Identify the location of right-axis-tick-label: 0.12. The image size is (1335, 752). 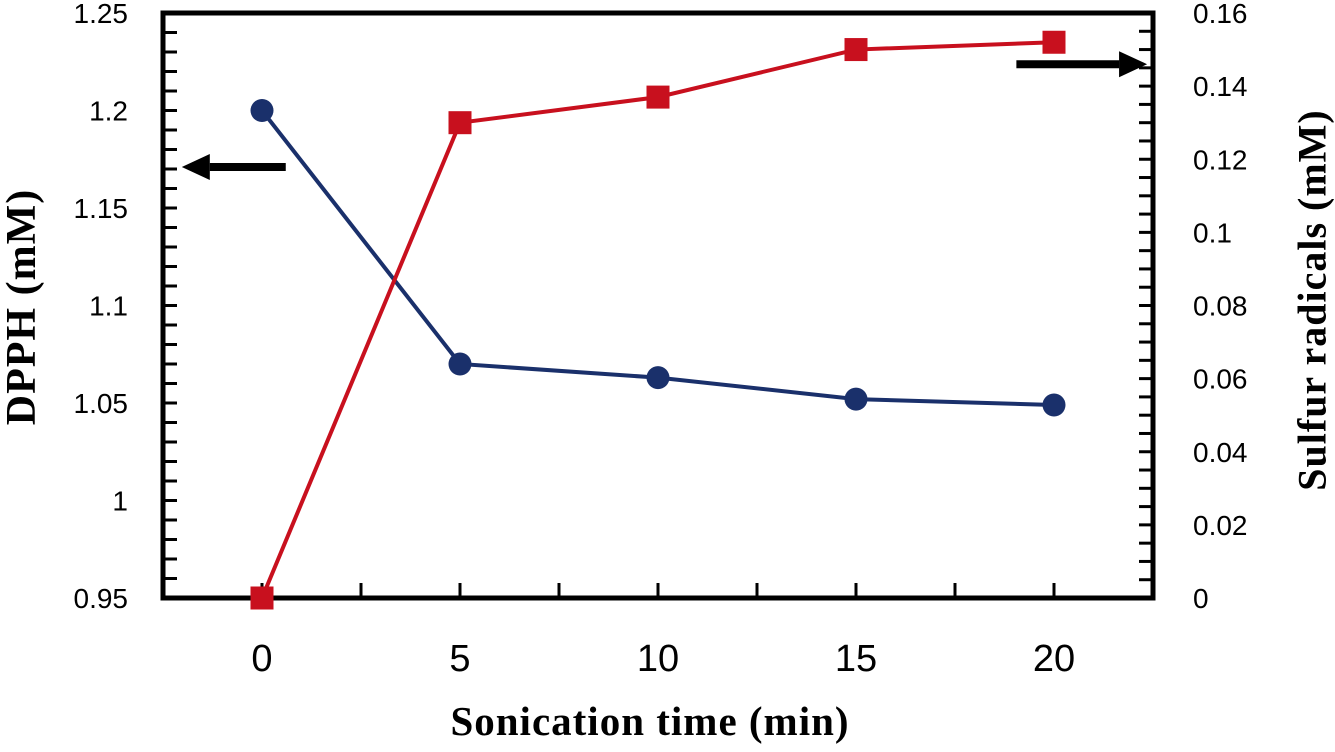
(1220, 159).